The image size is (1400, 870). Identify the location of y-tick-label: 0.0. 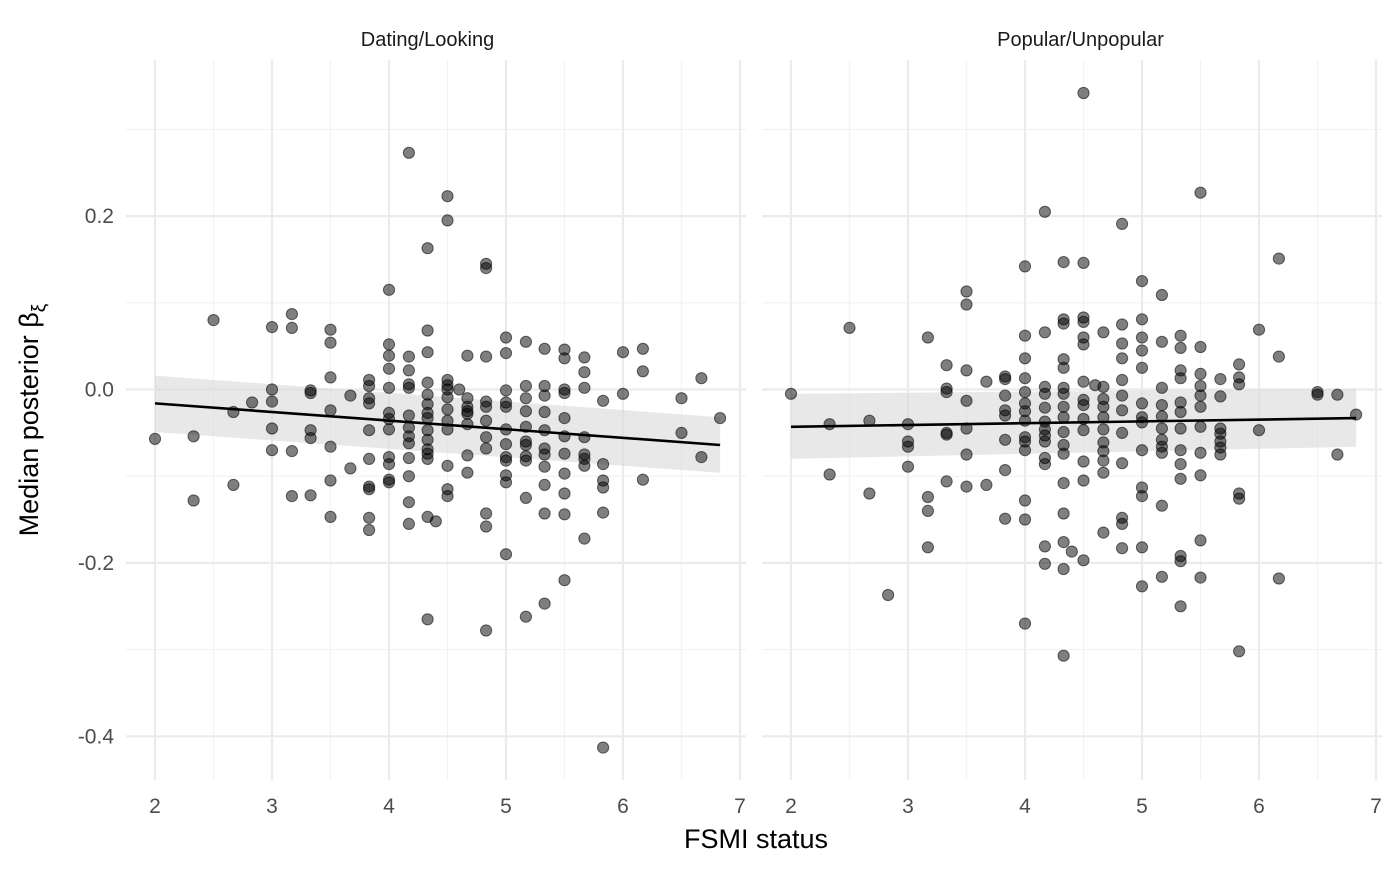
(99, 390).